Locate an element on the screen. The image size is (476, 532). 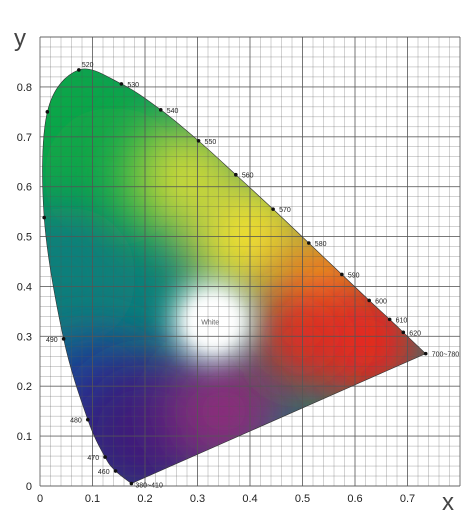
wavelength-label: 700~780 is located at coordinates (446, 355).